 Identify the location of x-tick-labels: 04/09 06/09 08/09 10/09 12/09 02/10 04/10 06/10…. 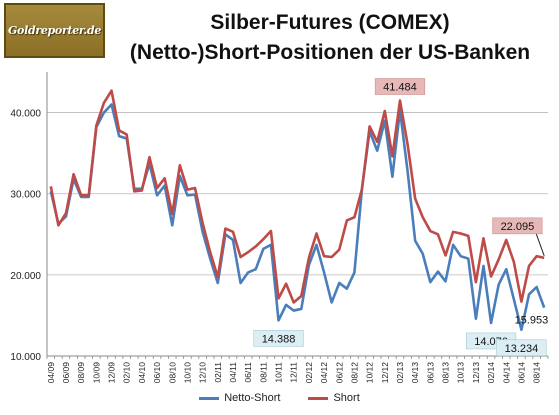
(294, 373).